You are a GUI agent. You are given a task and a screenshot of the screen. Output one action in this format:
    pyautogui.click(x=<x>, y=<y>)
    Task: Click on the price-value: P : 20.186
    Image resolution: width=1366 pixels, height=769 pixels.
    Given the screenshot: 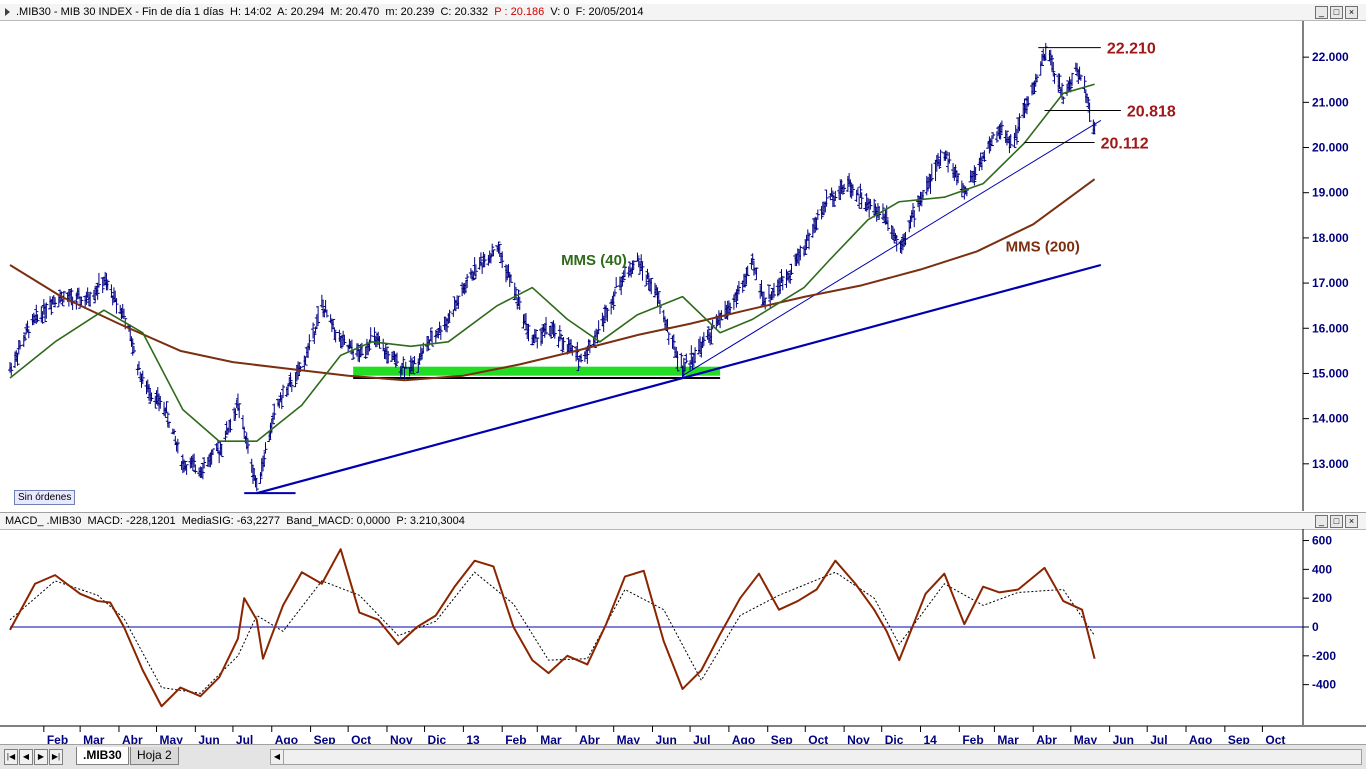 What is the action you would take?
    pyautogui.click(x=519, y=12)
    